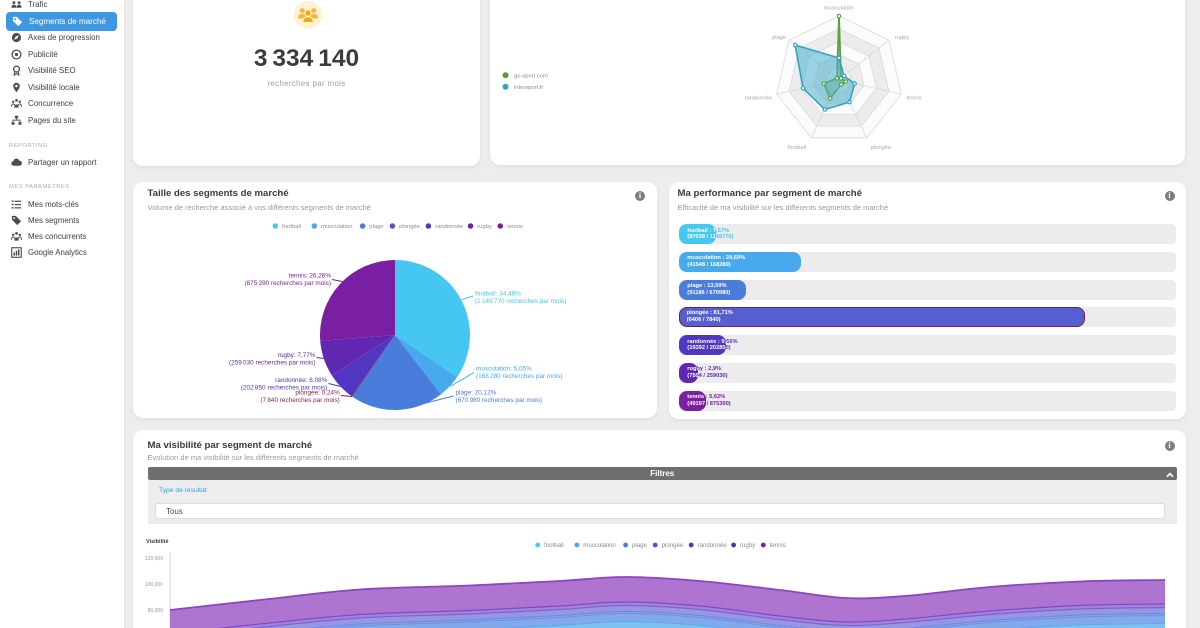 The width and height of the screenshot is (1200, 628). Describe the element at coordinates (519, 376) in the screenshot. I see `svg-text: (168 280 recherches par mois)` at that location.